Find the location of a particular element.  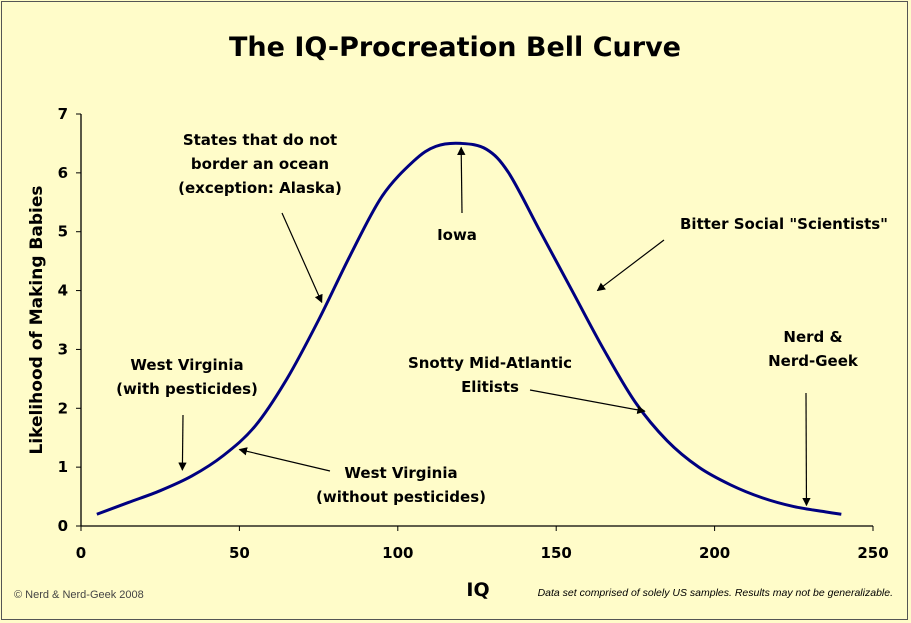

y-tick-label: 2 is located at coordinates (63, 408).